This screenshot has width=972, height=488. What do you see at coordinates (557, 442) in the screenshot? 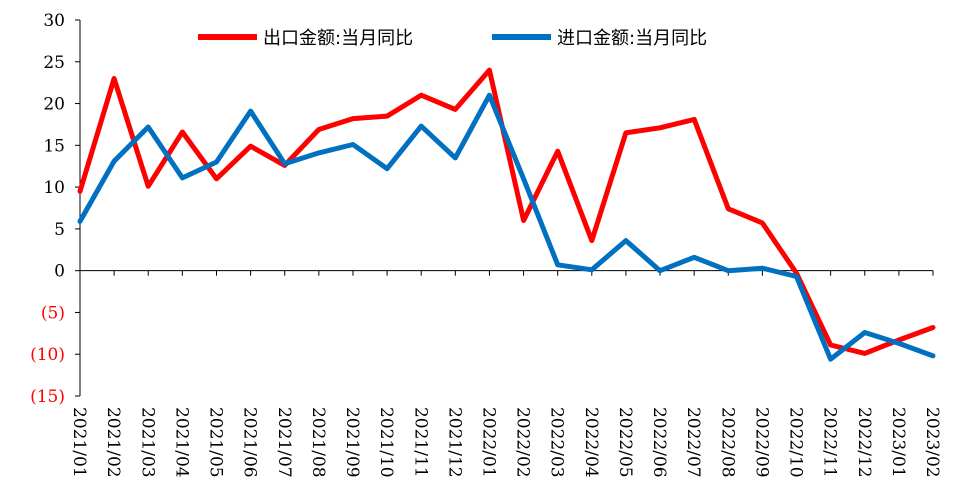
I see `x-tick-label: 2022/03` at bounding box center [557, 442].